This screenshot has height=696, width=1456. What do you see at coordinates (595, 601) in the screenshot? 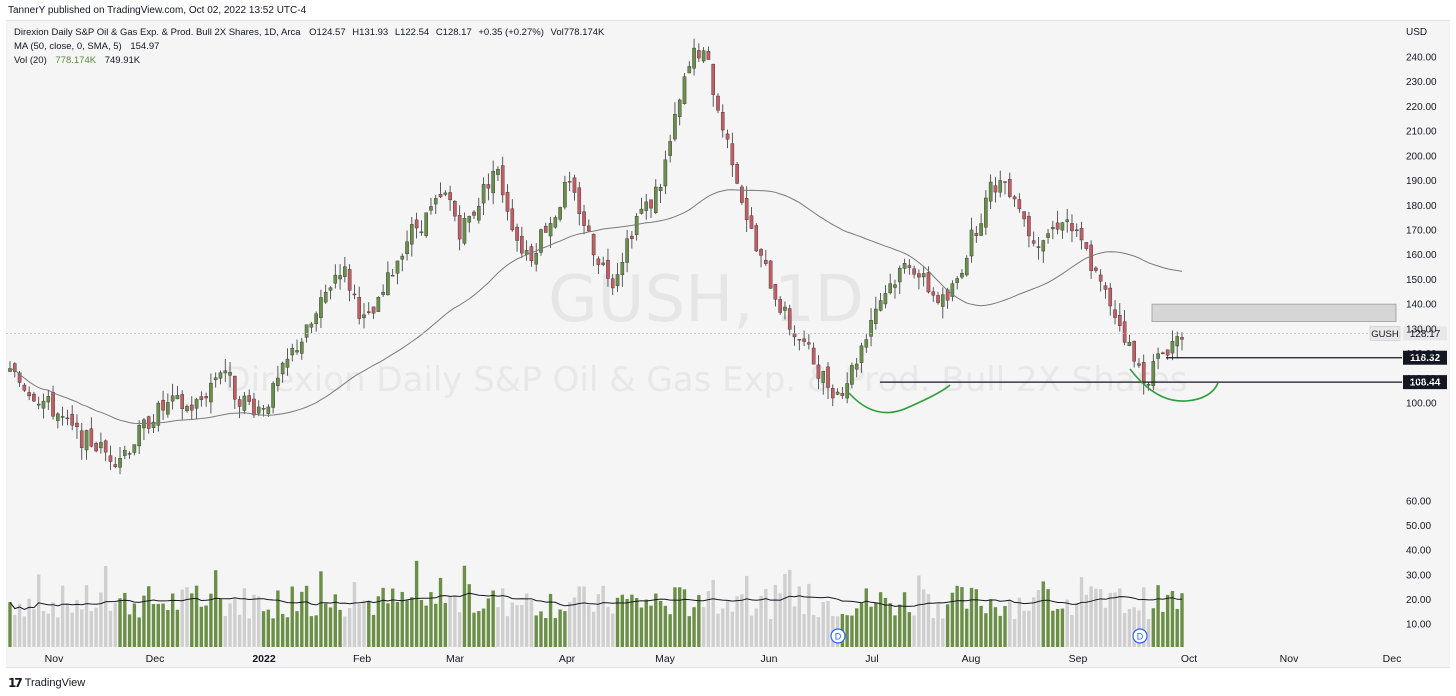
I see `volume-ma-line` at bounding box center [595, 601].